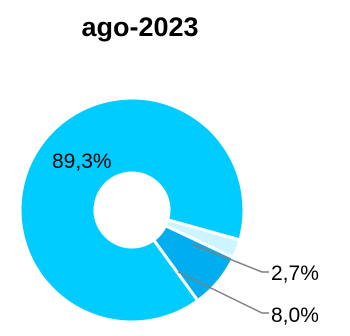  Describe the element at coordinates (140, 27) in the screenshot. I see `chart-title: ago-2023` at that location.